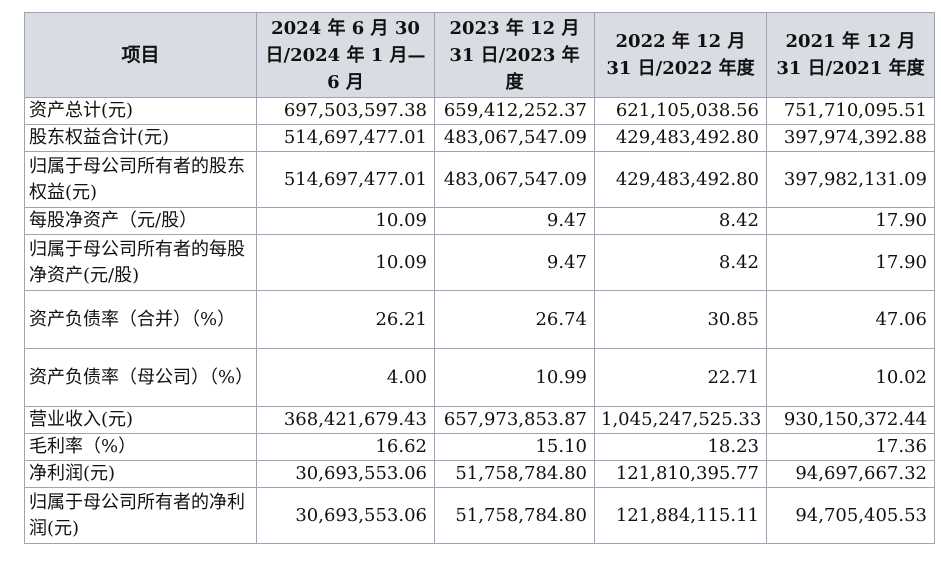 This screenshot has height=571, width=941. I want to click on row-label: 资产总计(元), so click(140, 111).